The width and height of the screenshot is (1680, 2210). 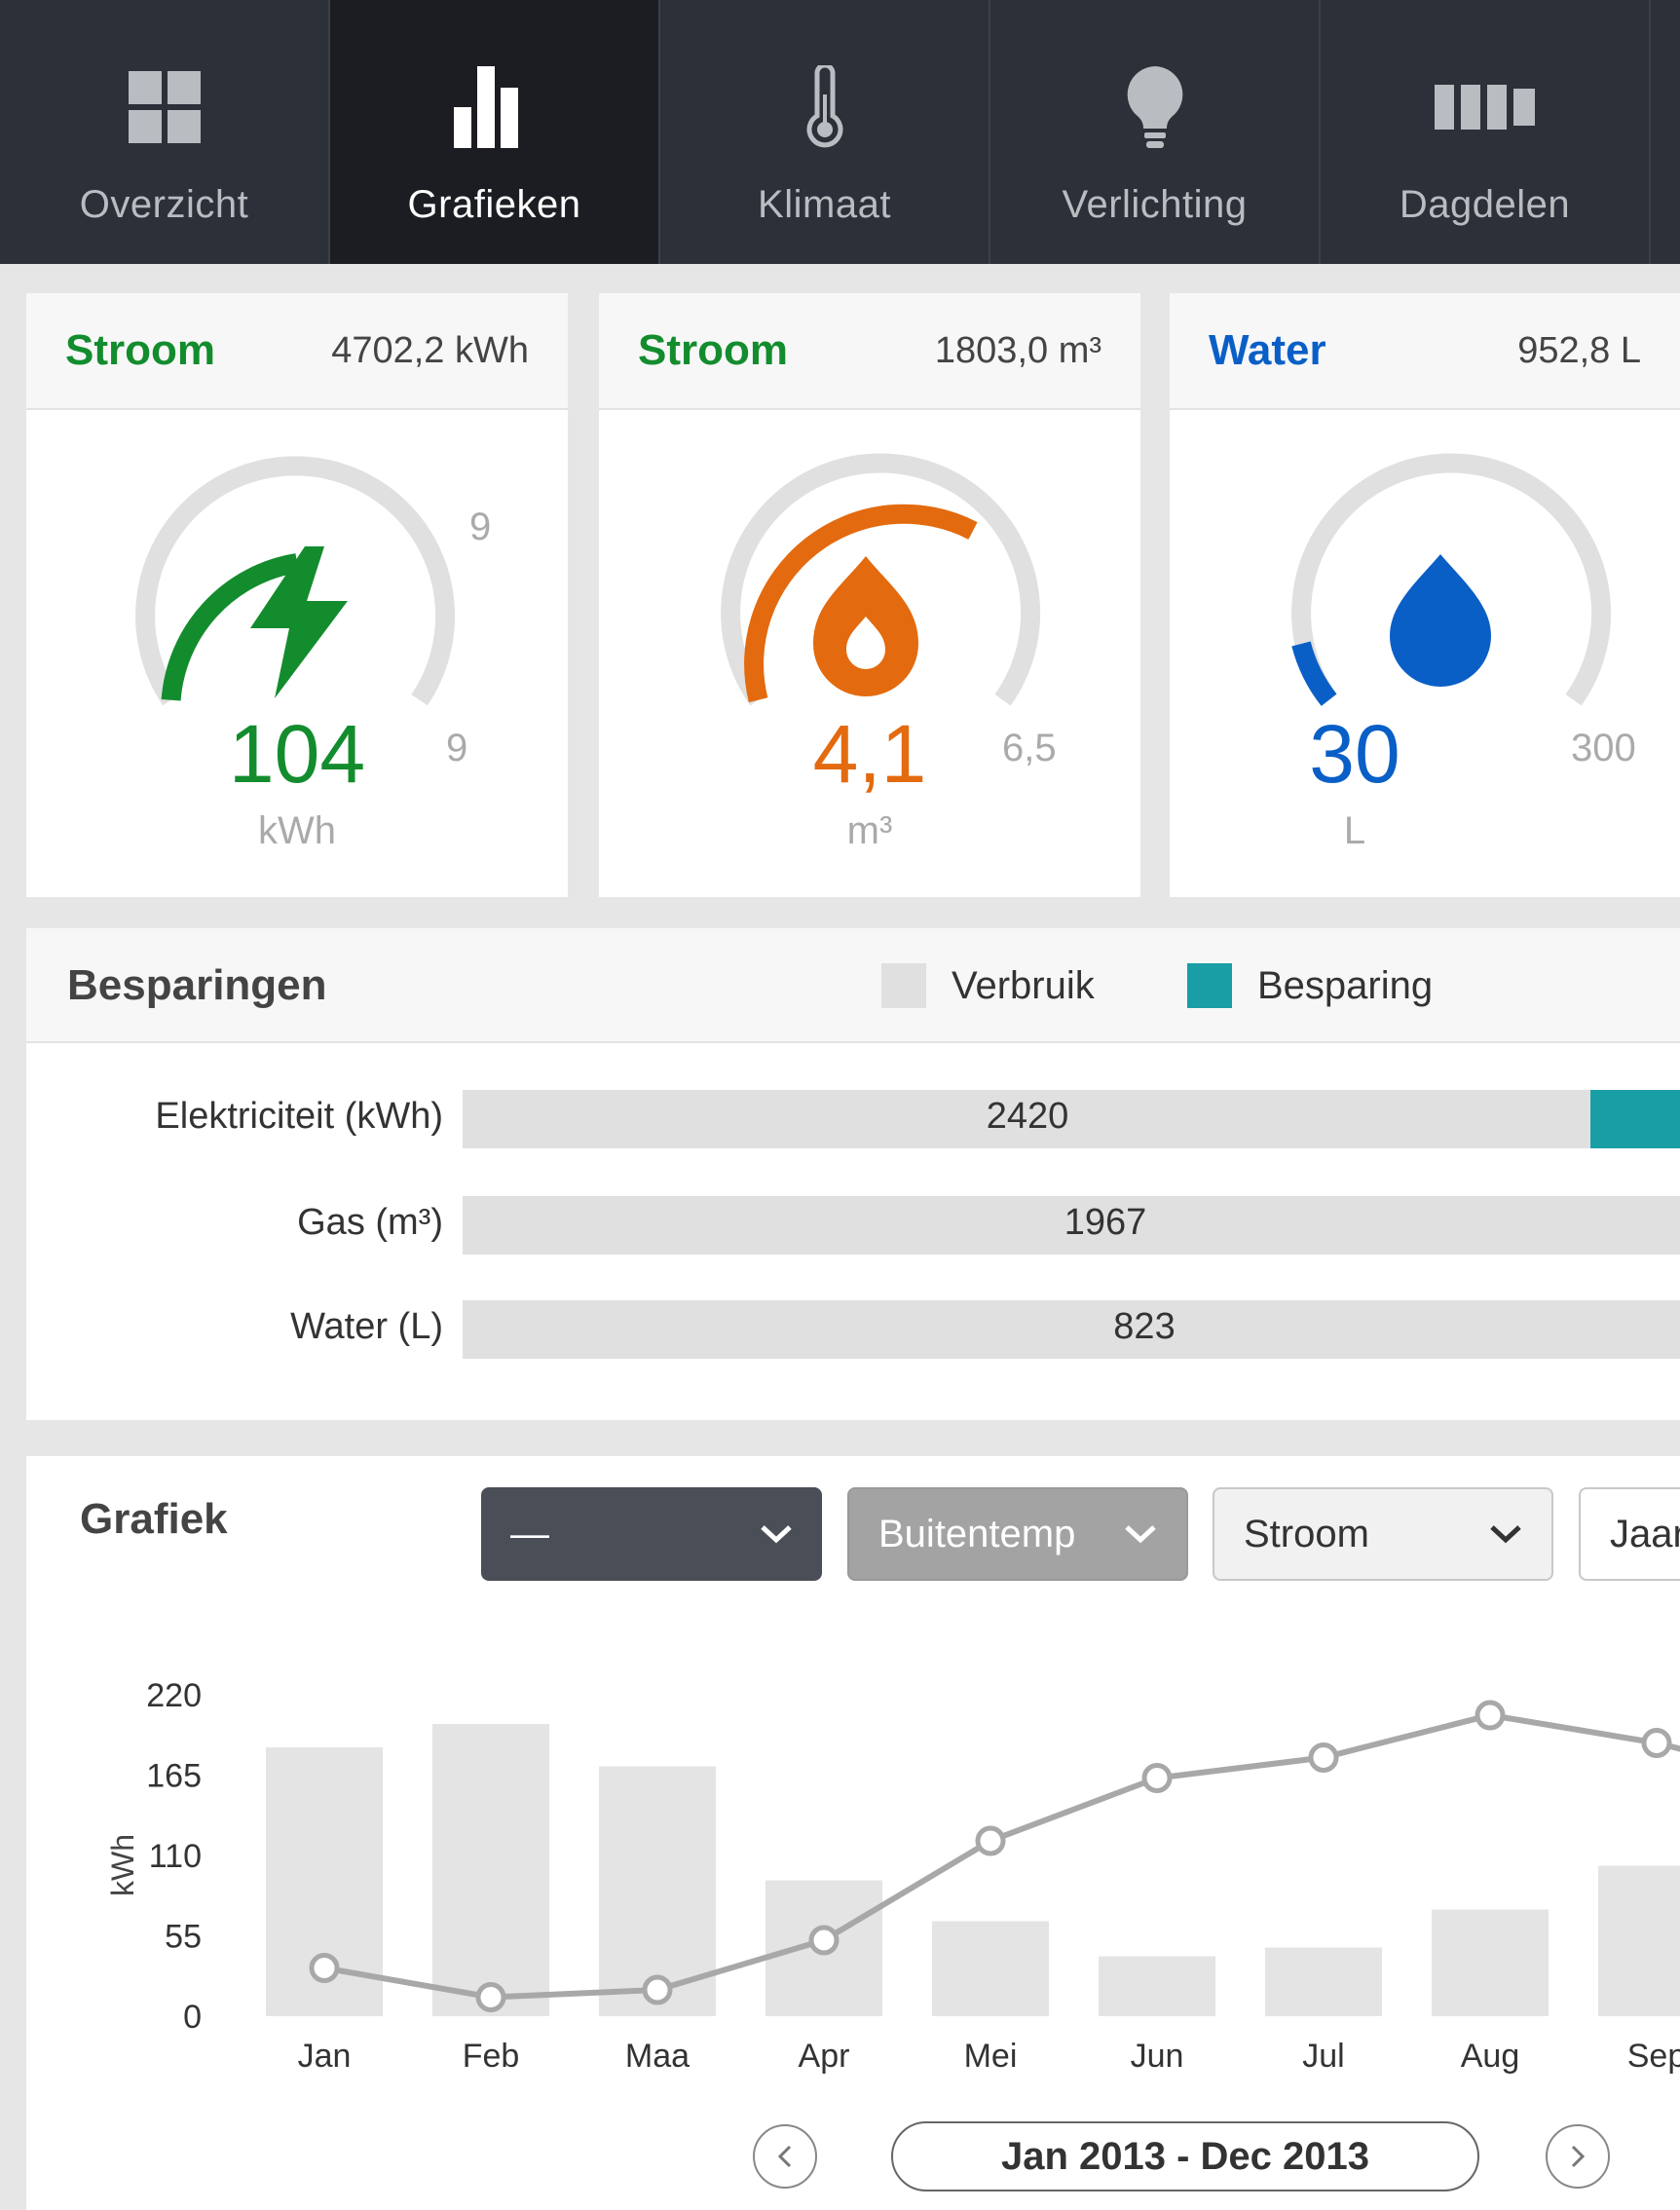 What do you see at coordinates (1653, 2056) in the screenshot?
I see `x-tick-label: Sep` at bounding box center [1653, 2056].